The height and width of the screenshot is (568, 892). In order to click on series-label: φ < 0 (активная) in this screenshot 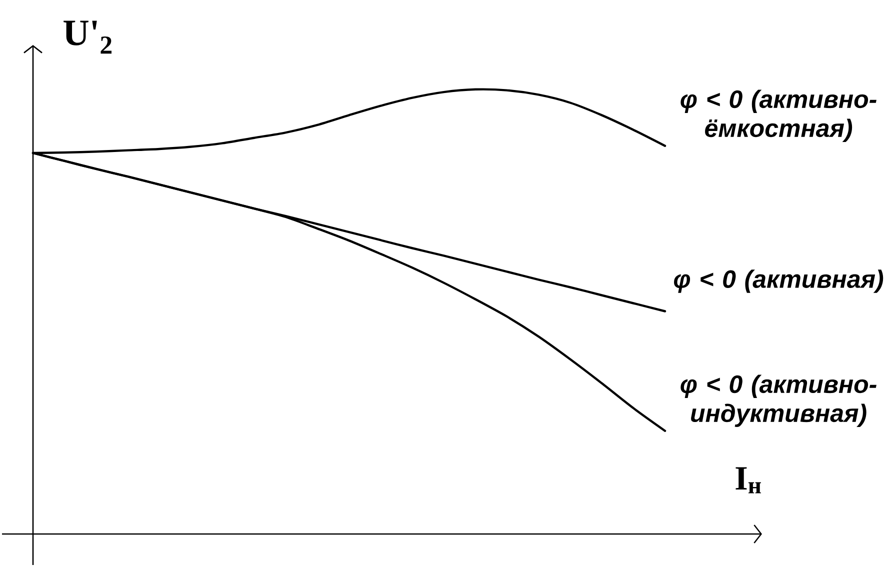, I will do `click(779, 281)`.